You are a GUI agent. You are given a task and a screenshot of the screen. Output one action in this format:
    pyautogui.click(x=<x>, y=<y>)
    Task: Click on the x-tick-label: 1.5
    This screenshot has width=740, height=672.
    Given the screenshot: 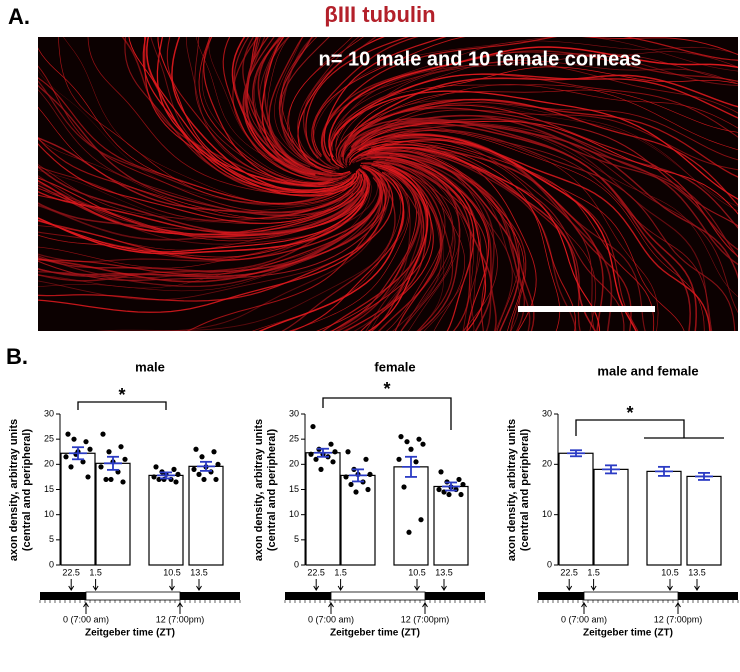 What is the action you would take?
    pyautogui.click(x=340, y=572)
    